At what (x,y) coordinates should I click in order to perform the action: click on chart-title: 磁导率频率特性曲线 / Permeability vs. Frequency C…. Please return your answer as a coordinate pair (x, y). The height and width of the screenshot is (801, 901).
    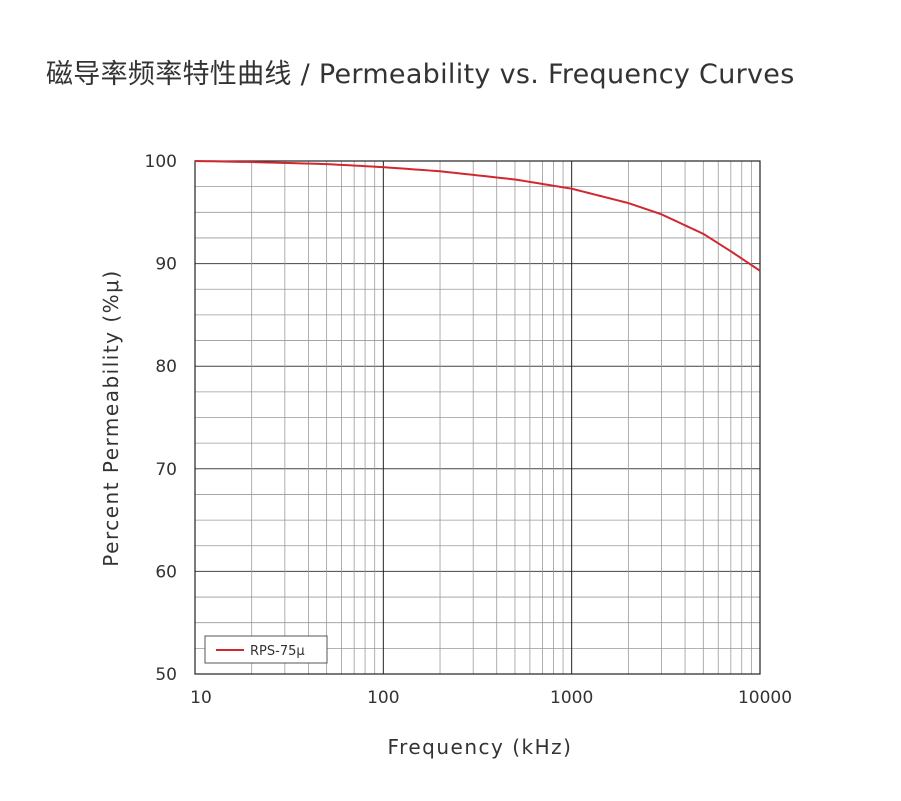
    Looking at the image, I should click on (420, 74).